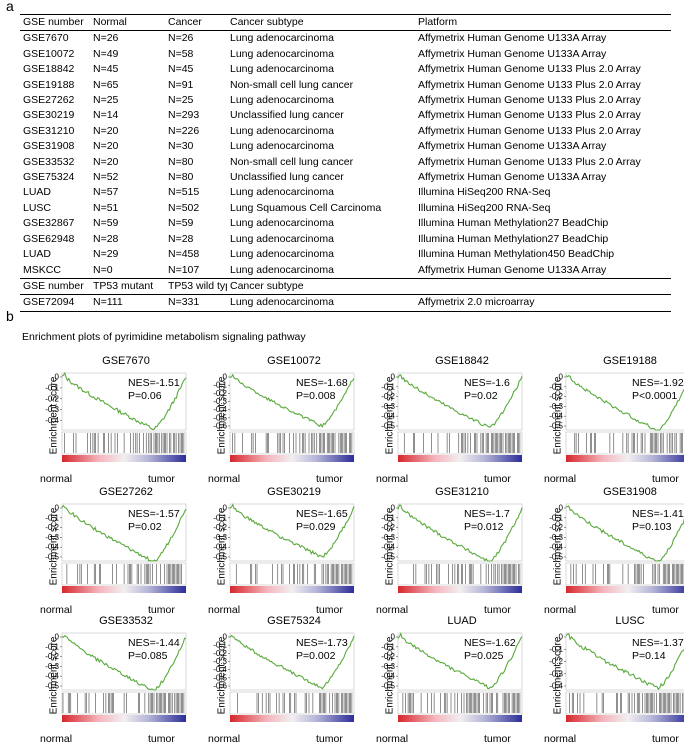 The height and width of the screenshot is (747, 684). Describe the element at coordinates (106, 69) in the screenshot. I see `table-cell: N=45` at that location.